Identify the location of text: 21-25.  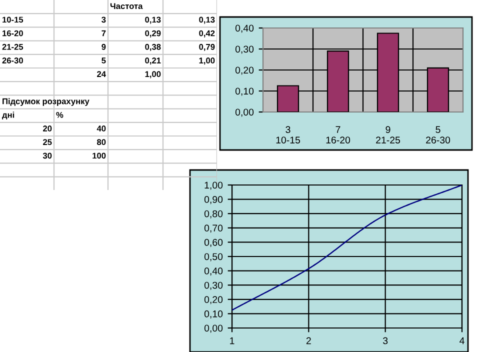
(13, 47).